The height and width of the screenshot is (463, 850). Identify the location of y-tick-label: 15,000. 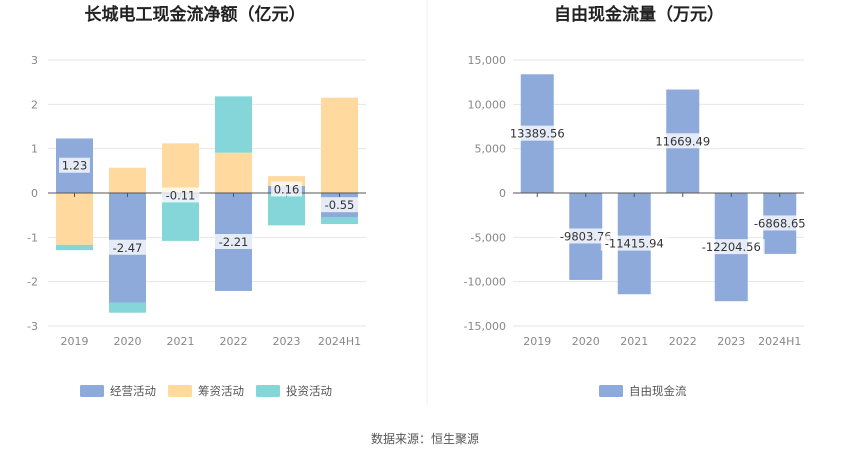
(487, 60).